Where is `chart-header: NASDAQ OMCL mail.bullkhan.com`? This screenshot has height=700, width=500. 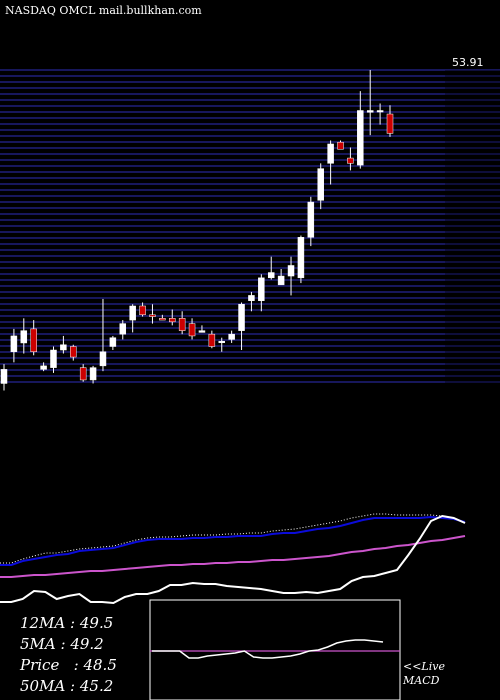 chart-header: NASDAQ OMCL mail.bullkhan.com is located at coordinates (103, 10).